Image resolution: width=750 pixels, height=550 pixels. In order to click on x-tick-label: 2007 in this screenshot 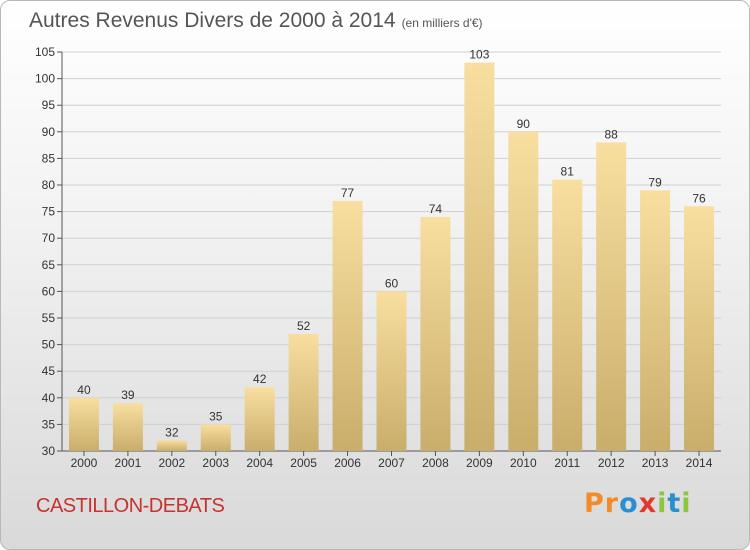, I will do `click(391, 463)`.